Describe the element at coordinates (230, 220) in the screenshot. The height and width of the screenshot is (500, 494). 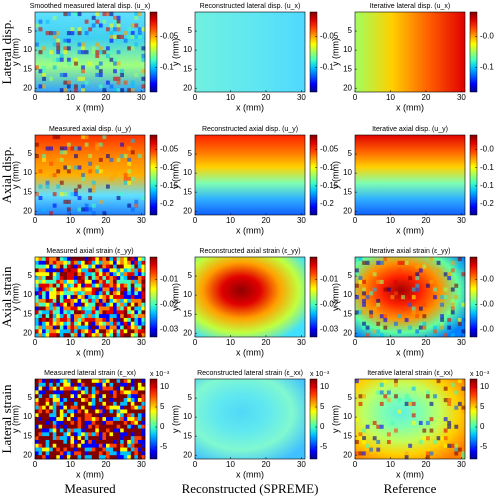
I see `x-tick-label: 10` at that location.